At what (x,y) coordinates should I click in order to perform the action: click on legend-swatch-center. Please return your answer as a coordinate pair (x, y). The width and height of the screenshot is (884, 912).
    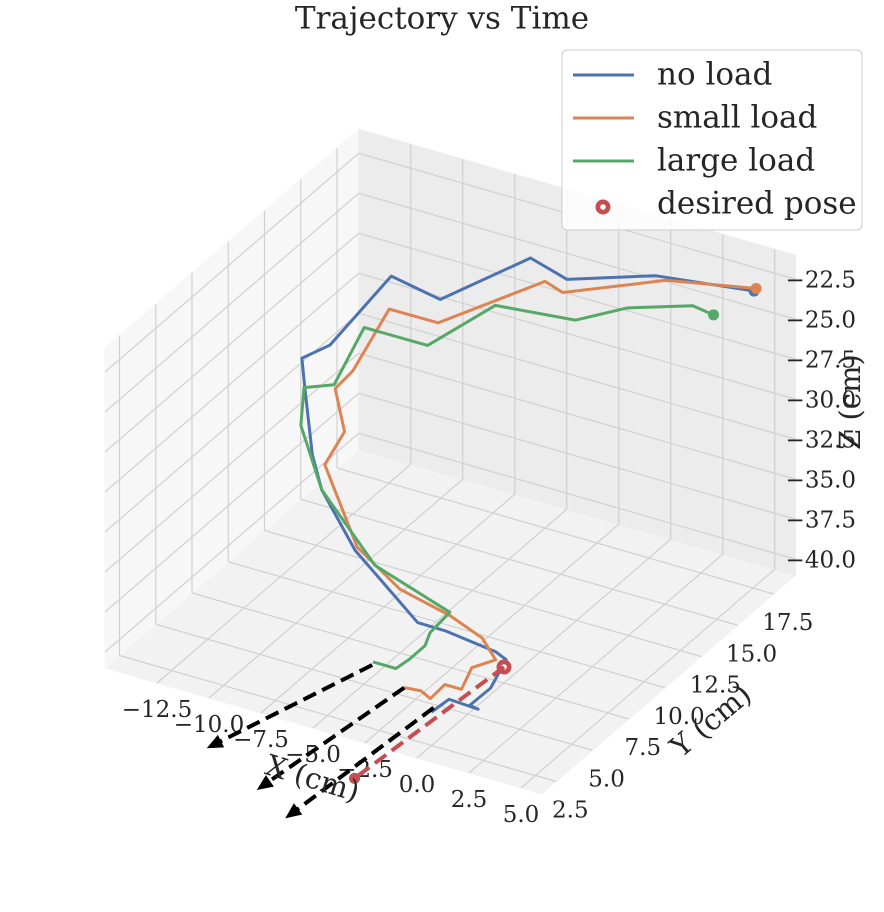
    Looking at the image, I should click on (603, 207).